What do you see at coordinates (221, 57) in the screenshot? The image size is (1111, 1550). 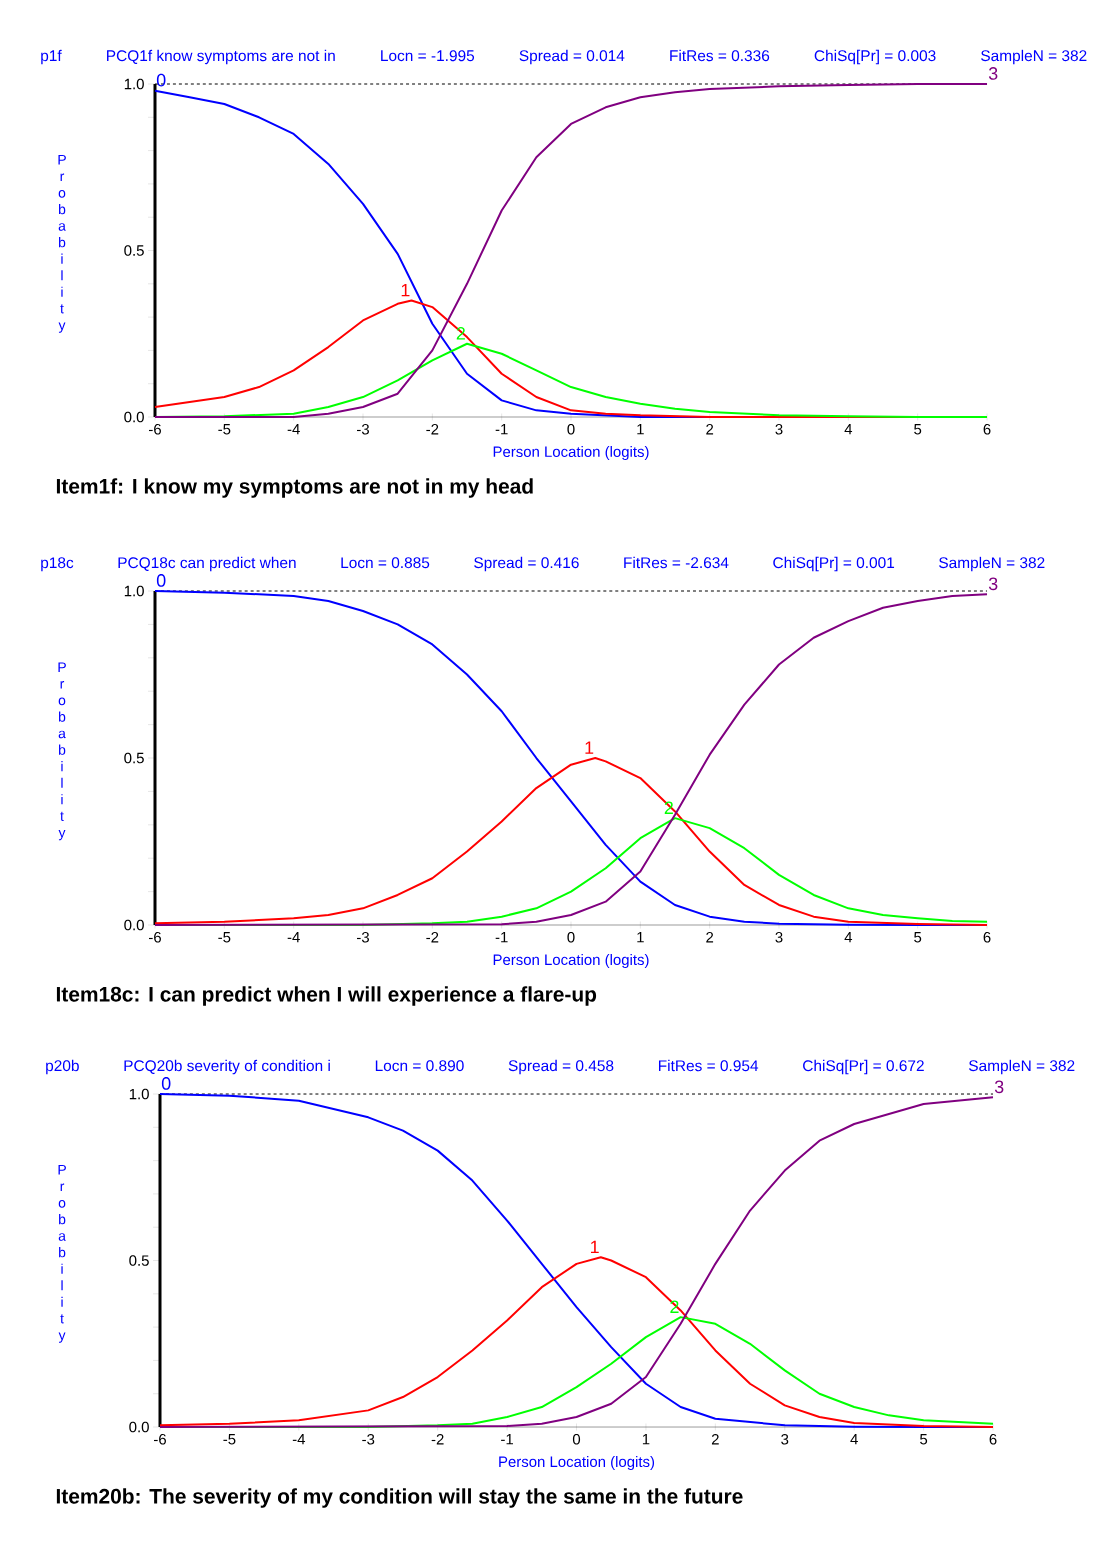 I see `text: PCQ1f know symptoms are not in` at bounding box center [221, 57].